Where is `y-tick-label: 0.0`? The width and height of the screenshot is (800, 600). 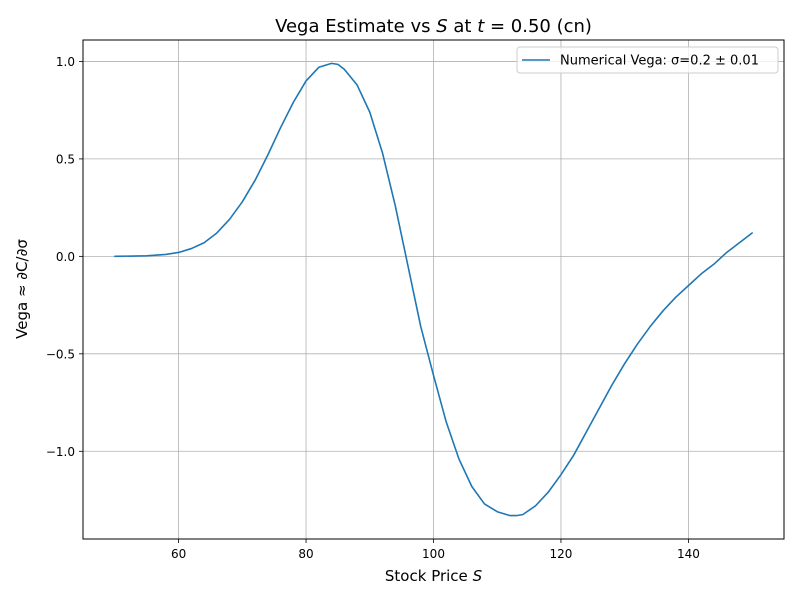
y-tick-label: 0.0 is located at coordinates (65, 257).